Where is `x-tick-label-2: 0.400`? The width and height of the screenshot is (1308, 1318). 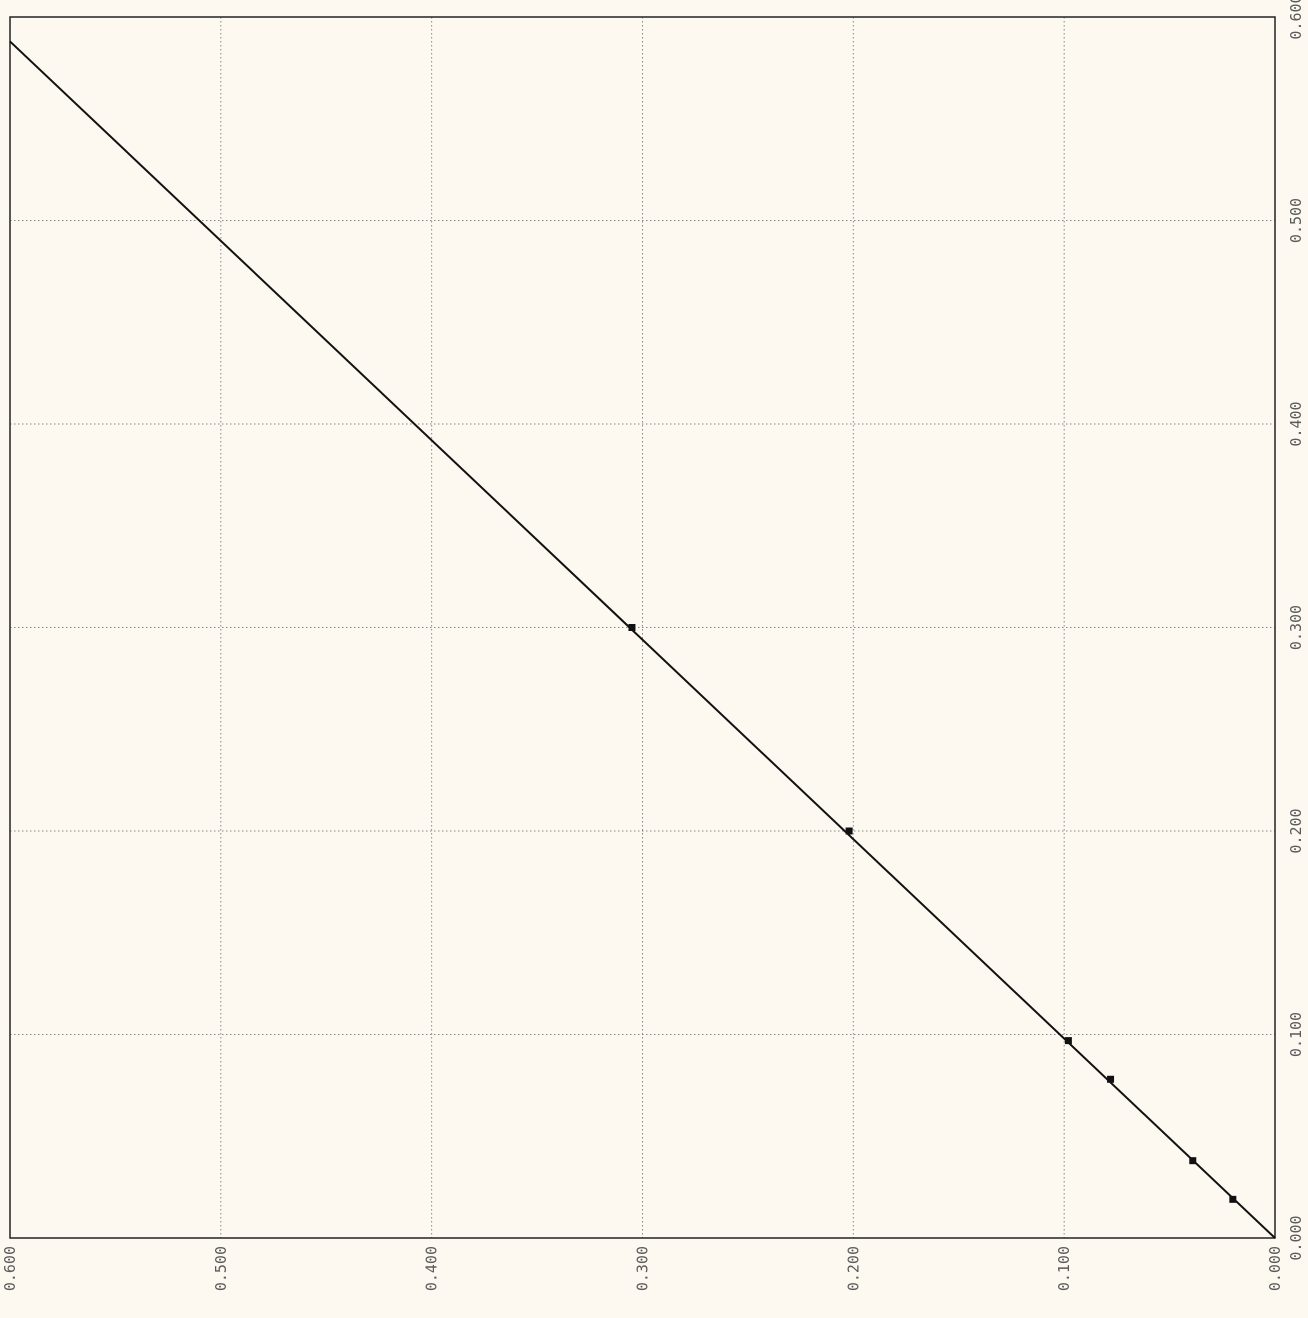
x-tick-label-2: 0.400 is located at coordinates (432, 1268).